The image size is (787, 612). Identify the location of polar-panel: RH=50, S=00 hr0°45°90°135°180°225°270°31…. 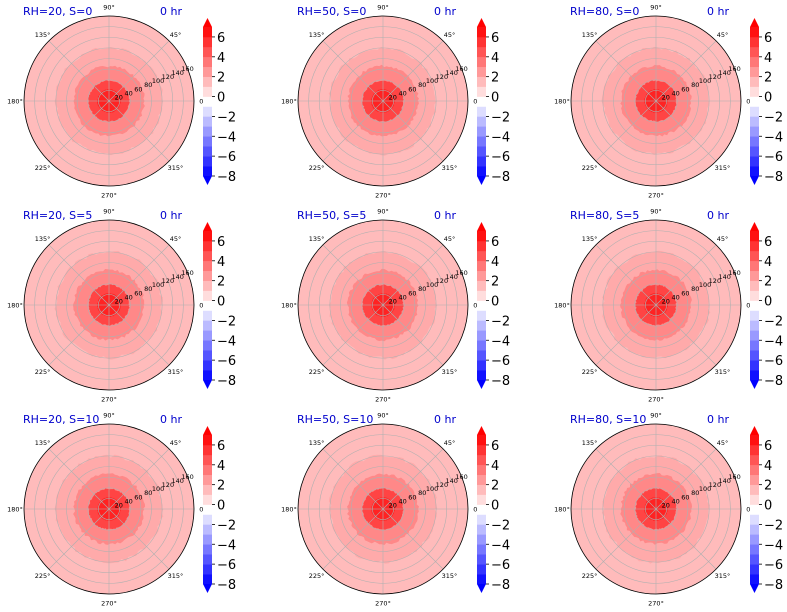
(395, 102).